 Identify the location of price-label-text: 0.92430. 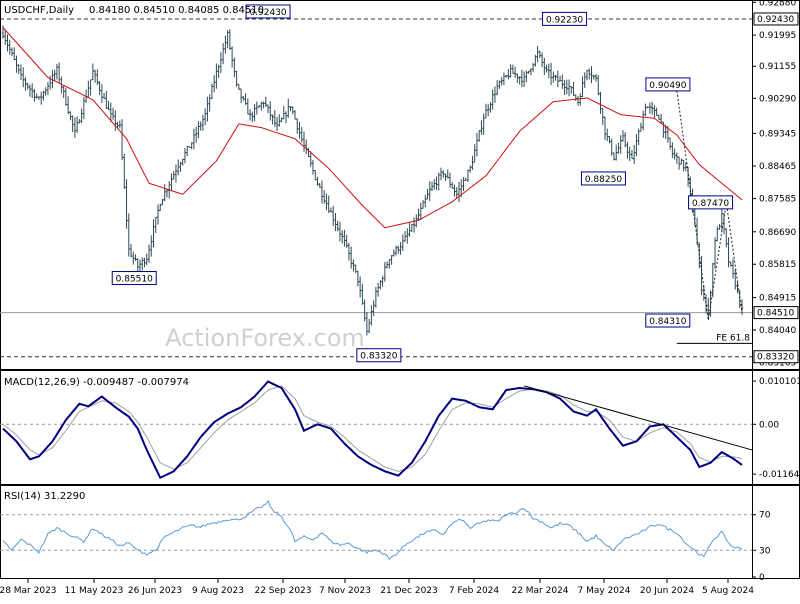
(267, 13).